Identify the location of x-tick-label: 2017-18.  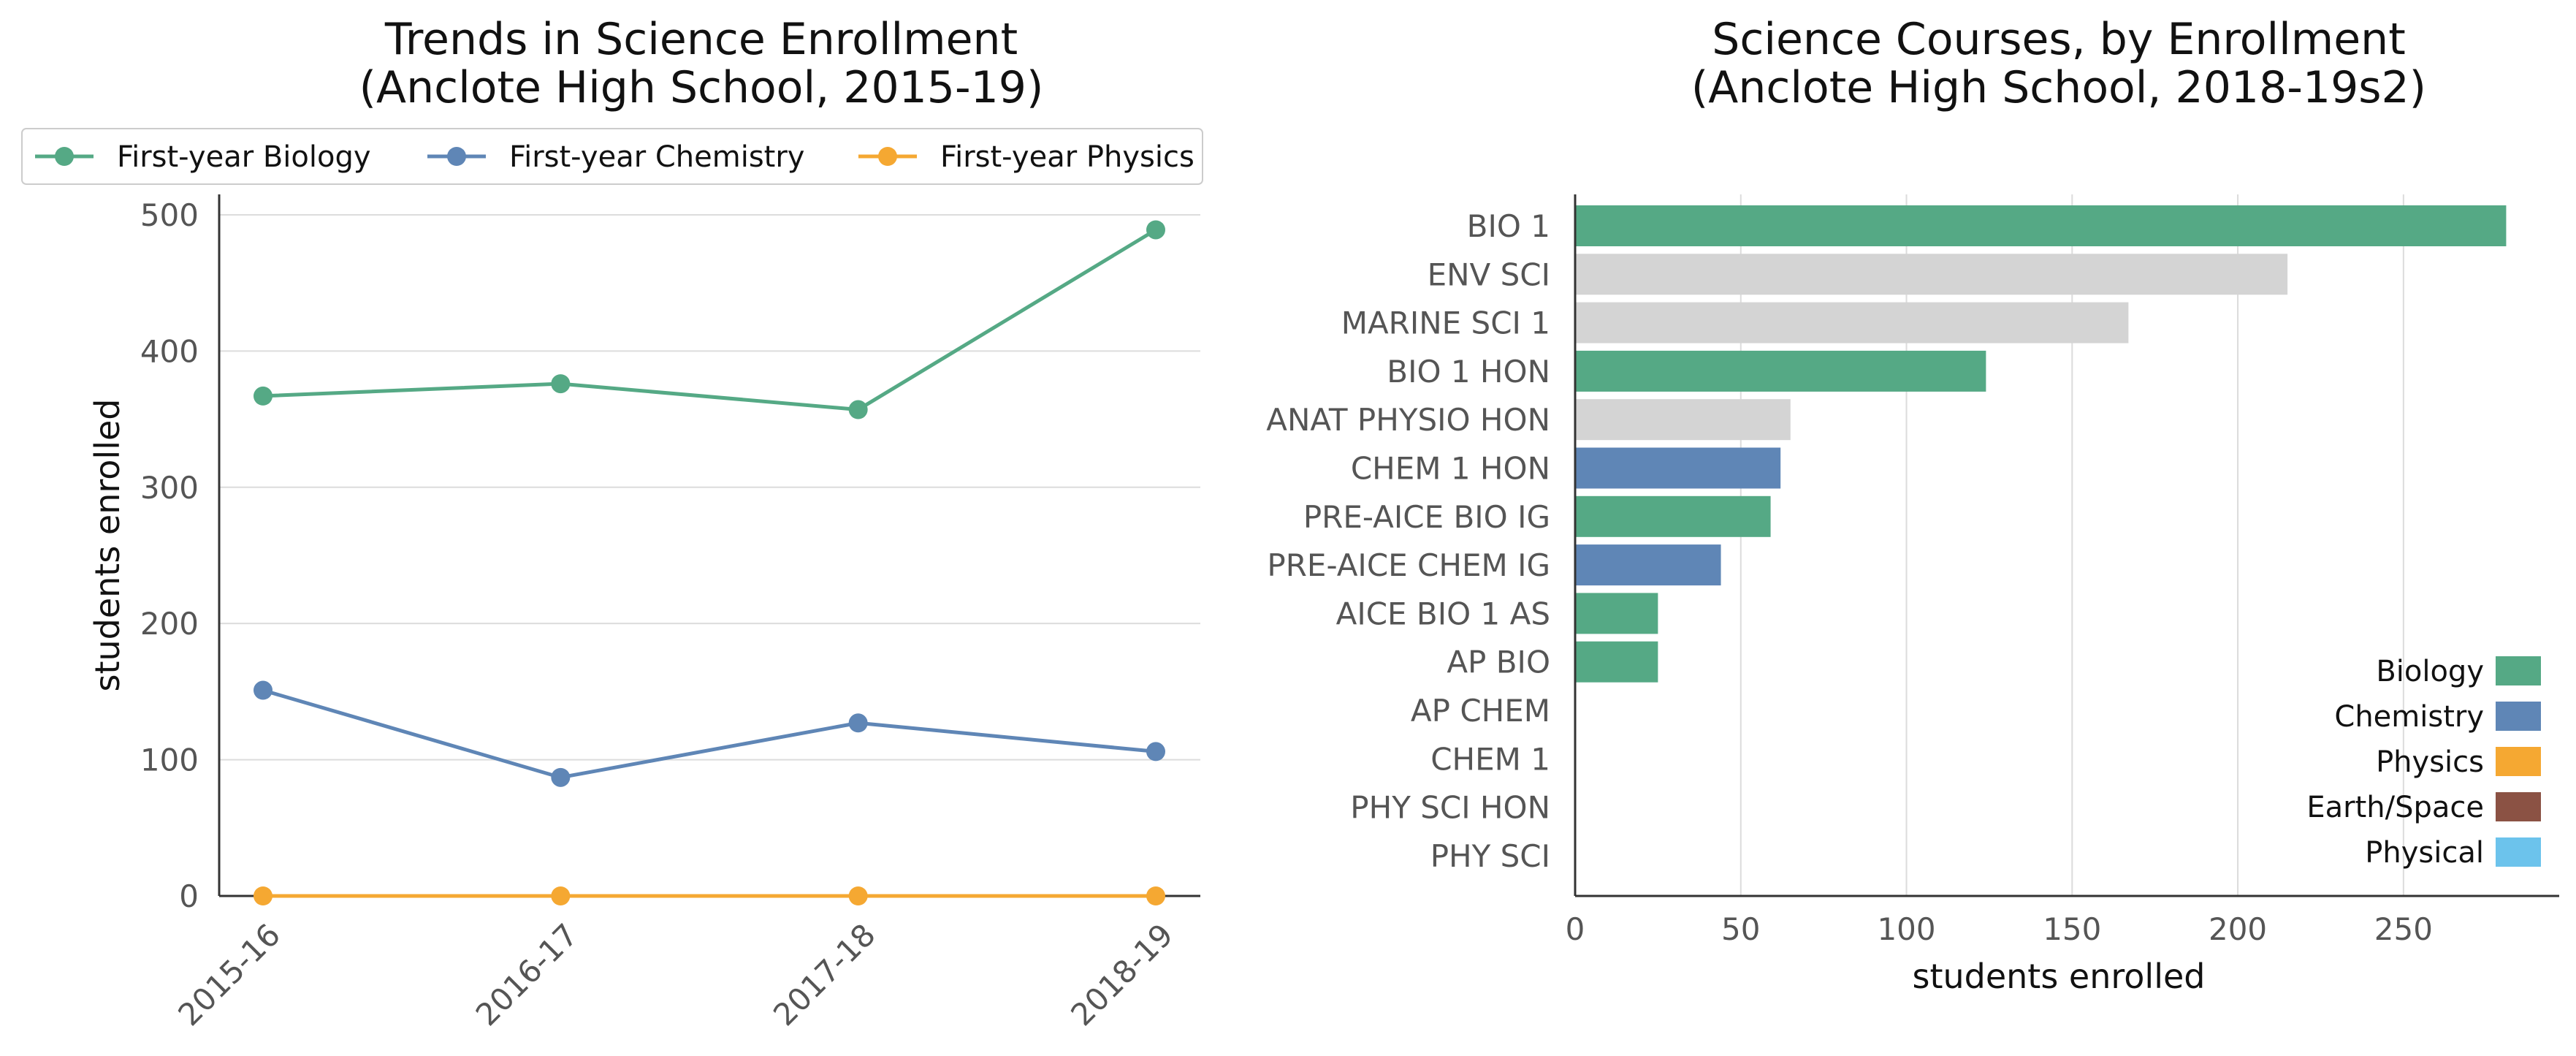
(824, 974).